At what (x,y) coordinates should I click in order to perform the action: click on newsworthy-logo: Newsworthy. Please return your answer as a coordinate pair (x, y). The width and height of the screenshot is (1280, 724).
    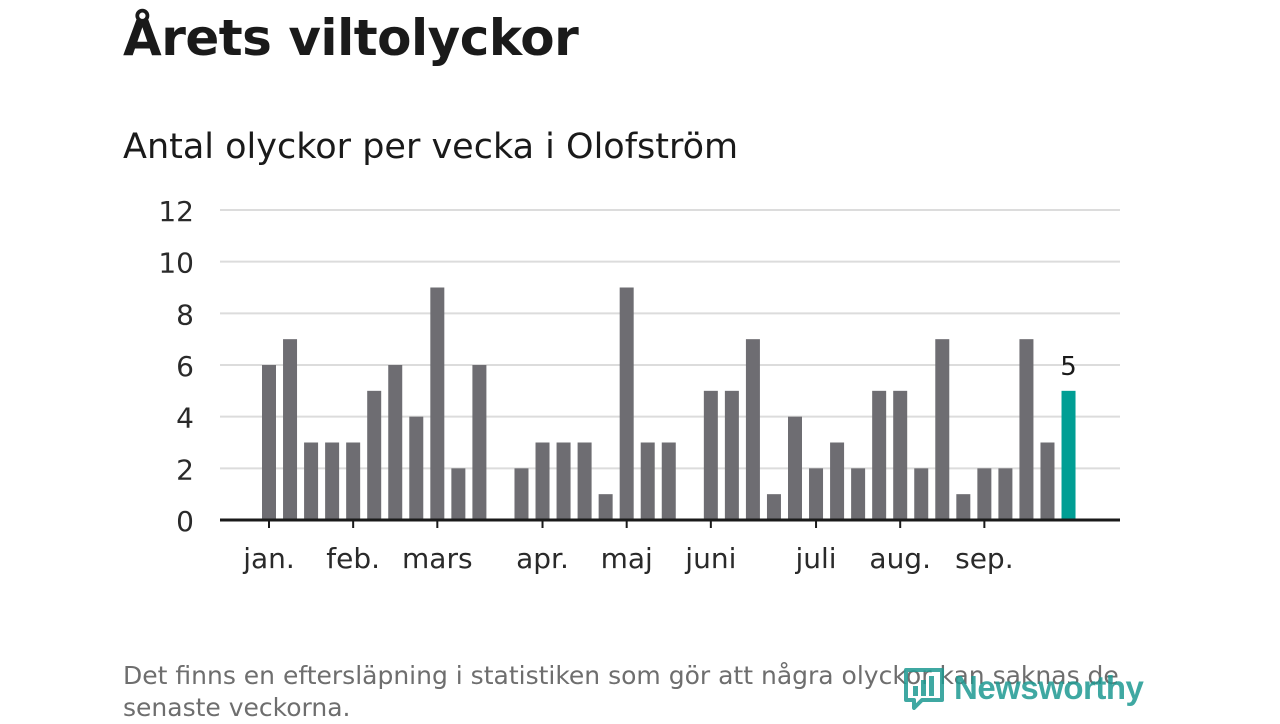
    Looking at the image, I should click on (1023, 688).